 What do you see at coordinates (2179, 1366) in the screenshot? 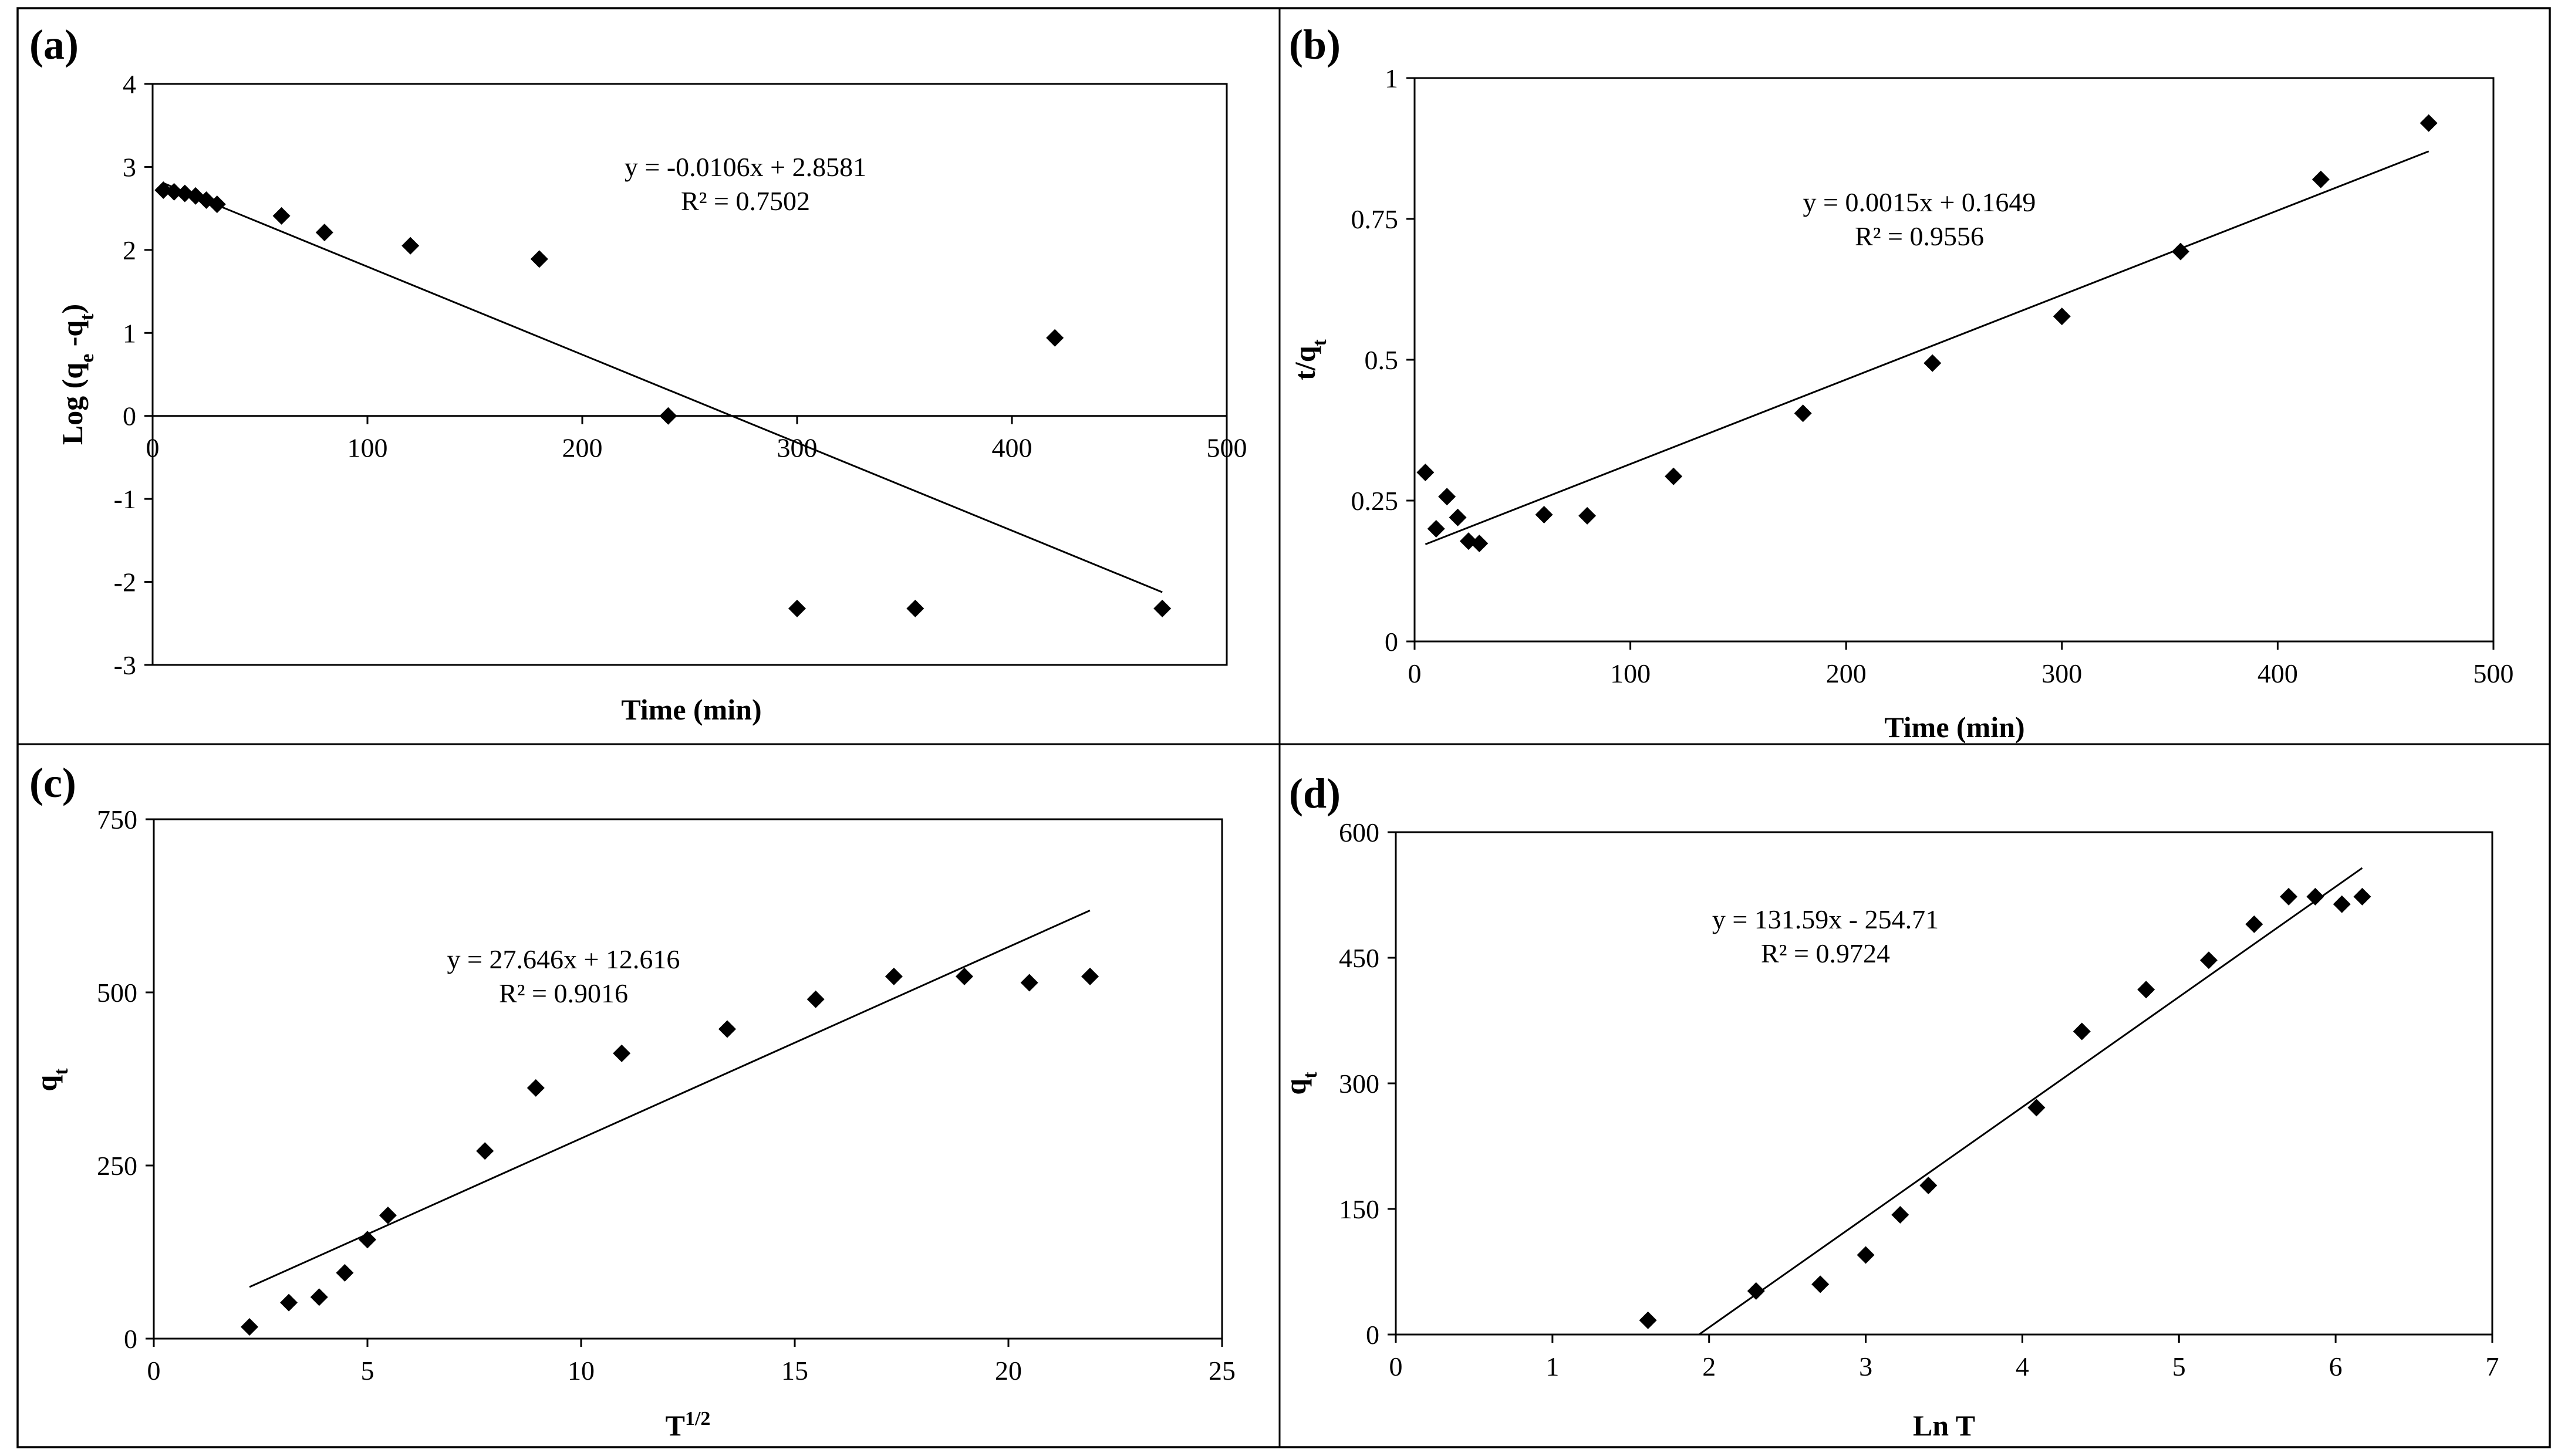
I see `panel-d-x-tick-label: 5` at bounding box center [2179, 1366].